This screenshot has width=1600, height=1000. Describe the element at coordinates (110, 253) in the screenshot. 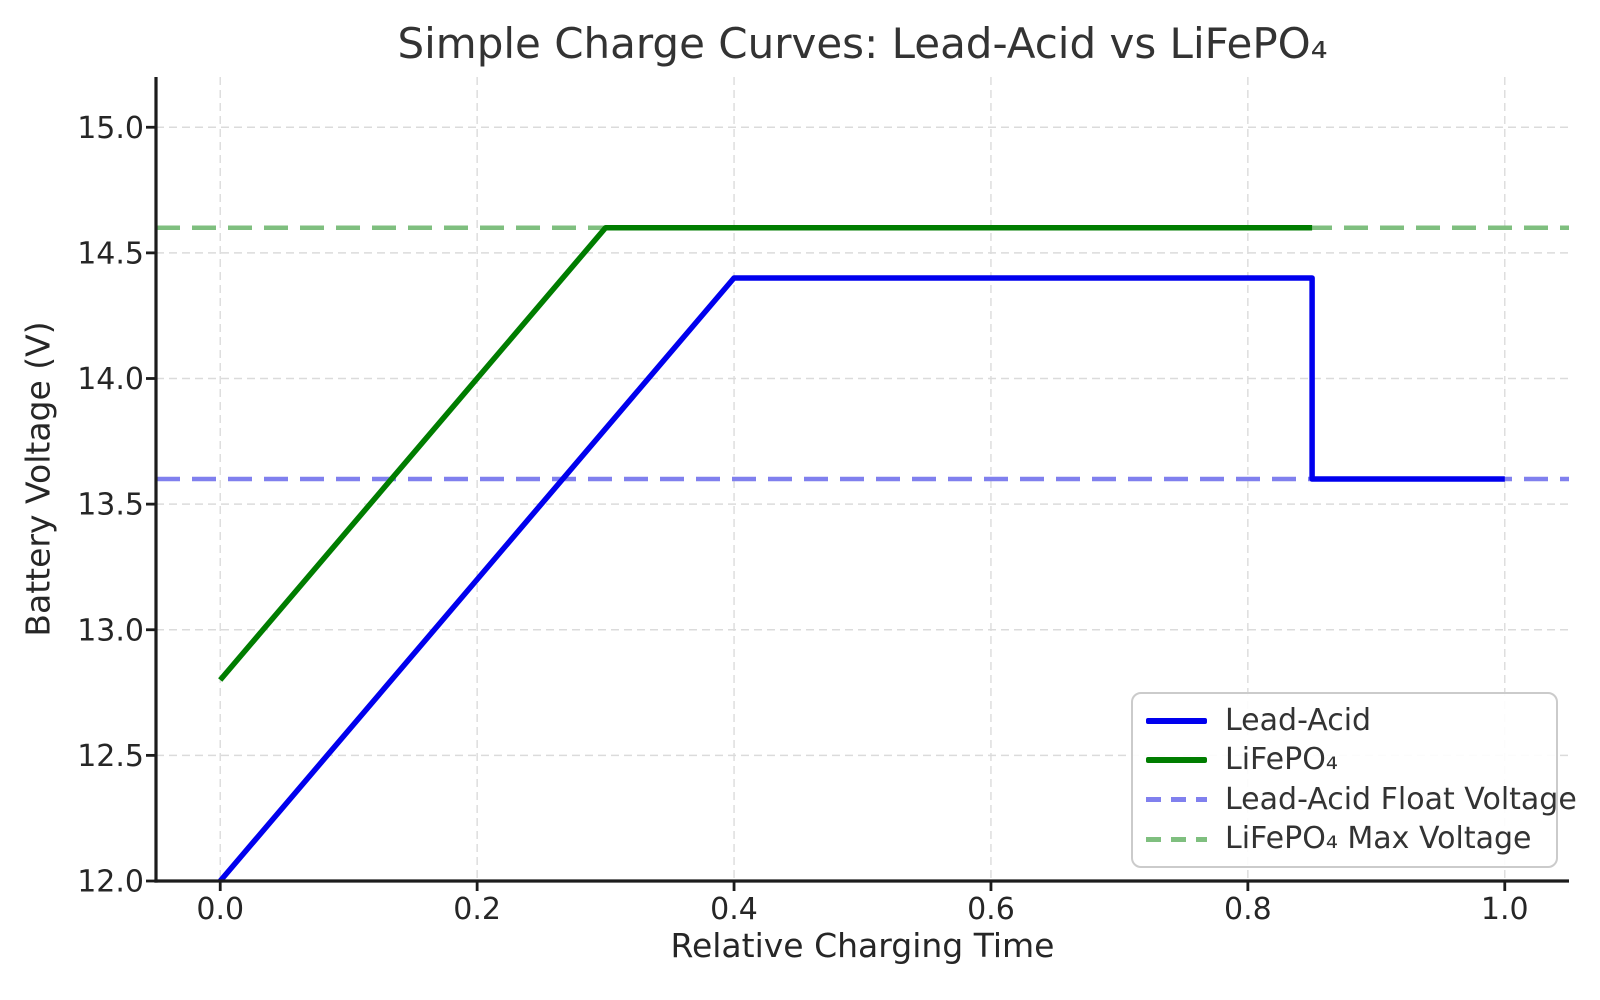

I see `y-tick-label: 14.5` at that location.